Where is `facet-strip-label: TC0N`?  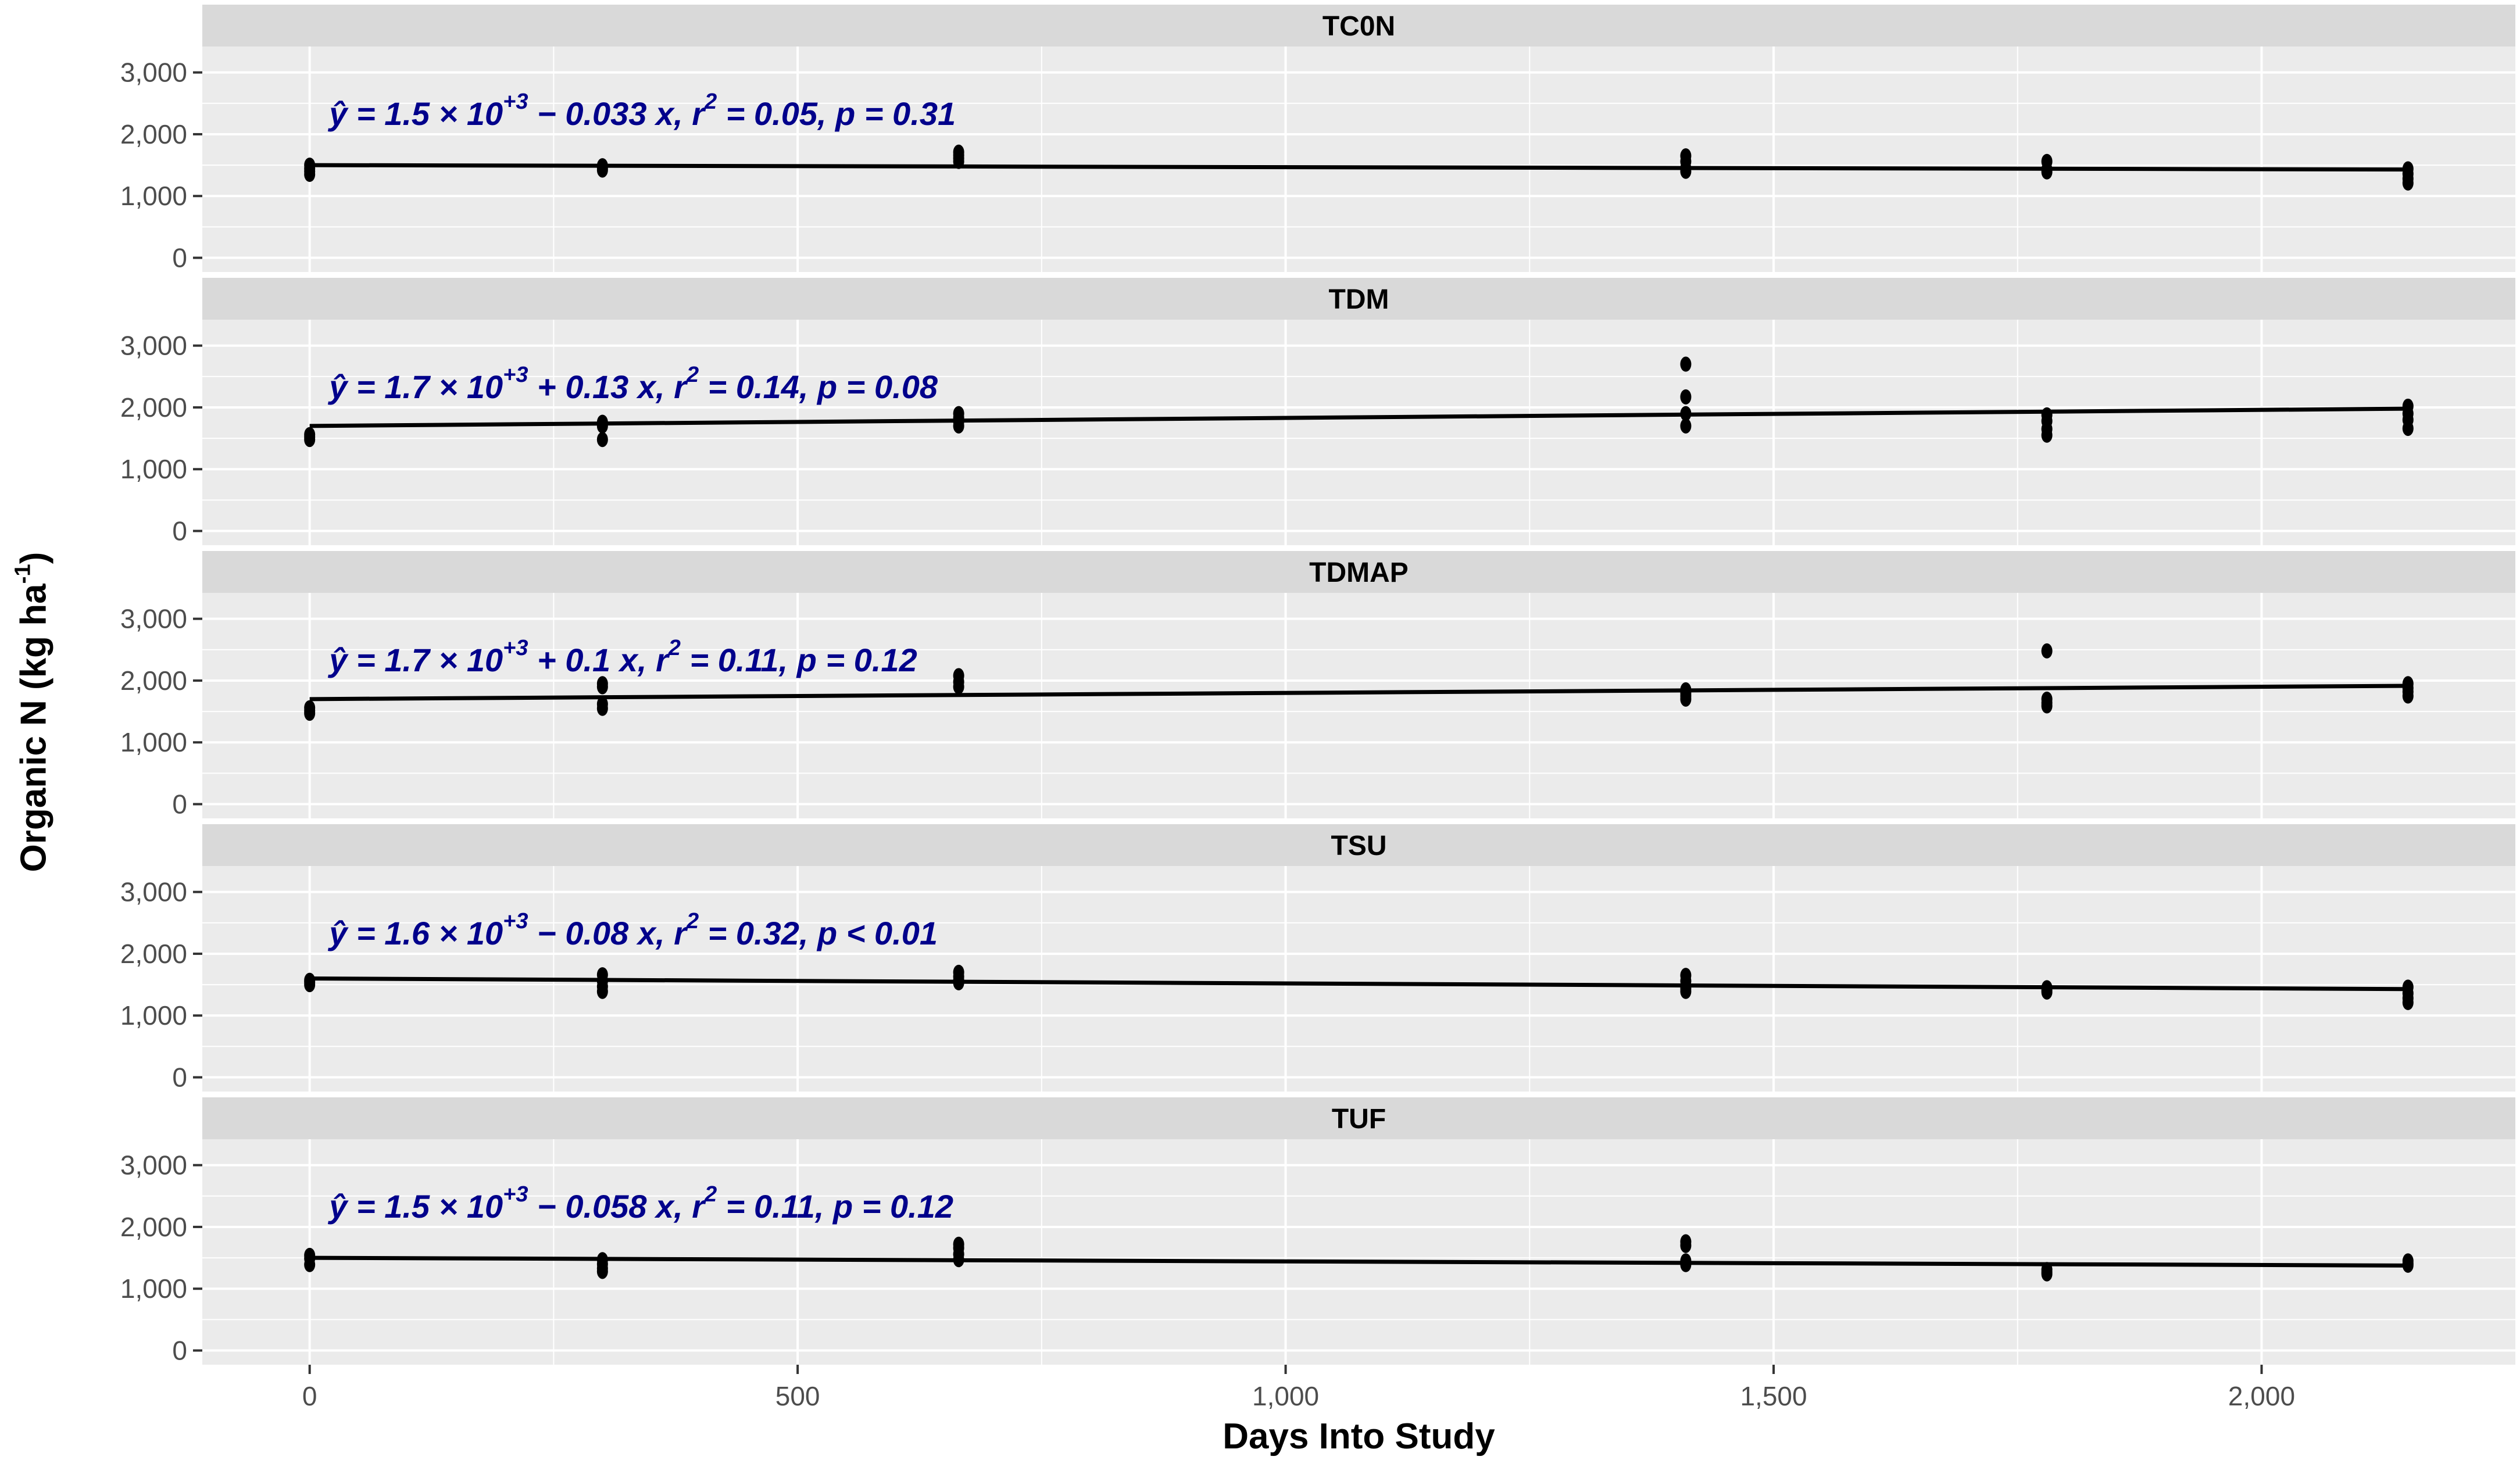 facet-strip-label: TC0N is located at coordinates (1359, 26).